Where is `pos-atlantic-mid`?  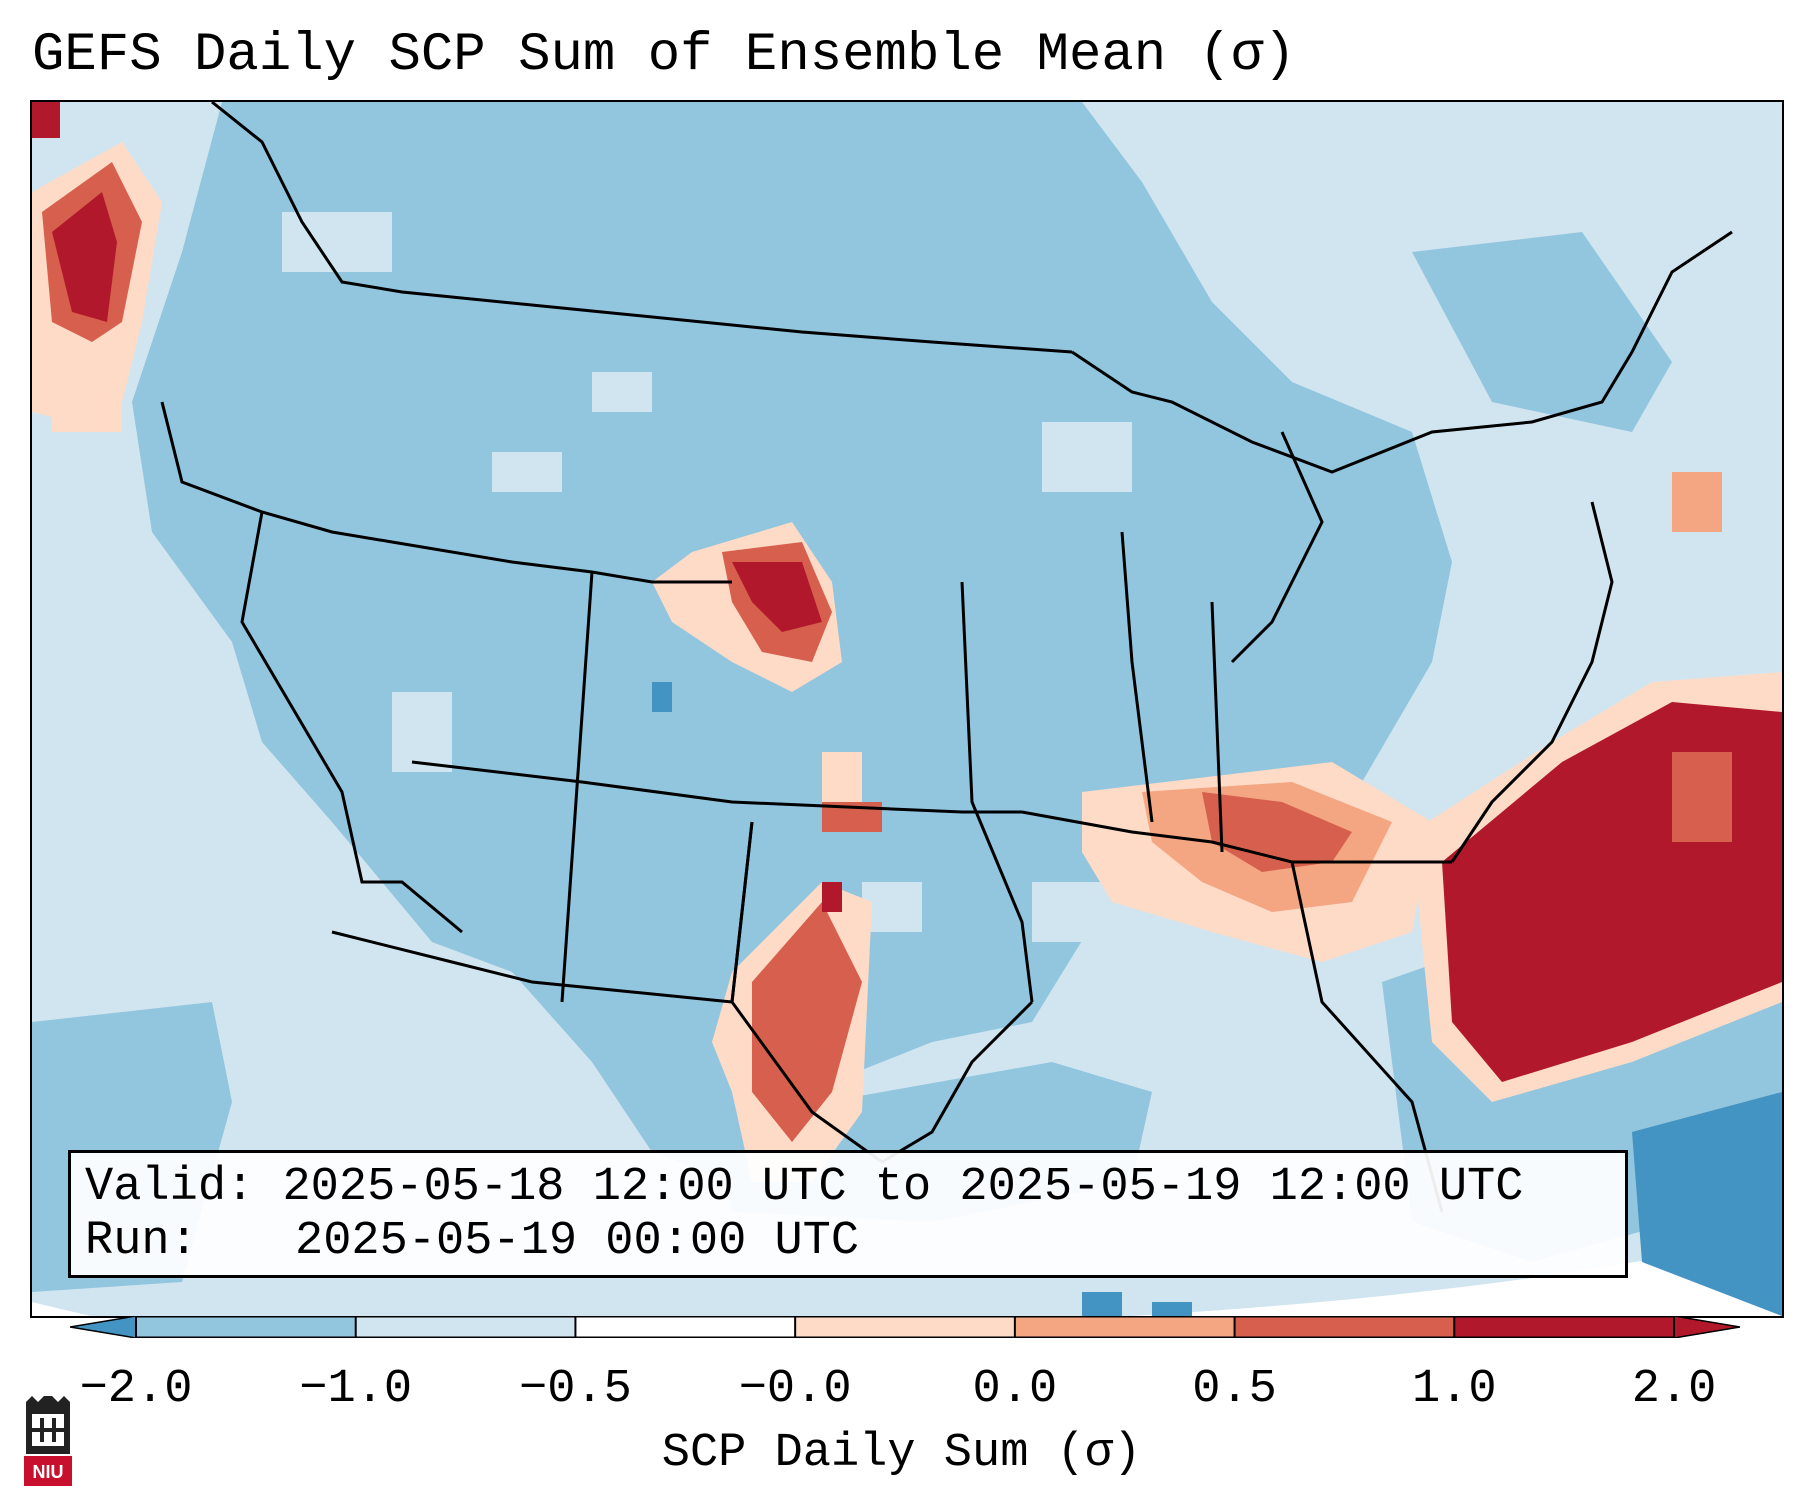 pos-atlantic-mid is located at coordinates (1702, 797).